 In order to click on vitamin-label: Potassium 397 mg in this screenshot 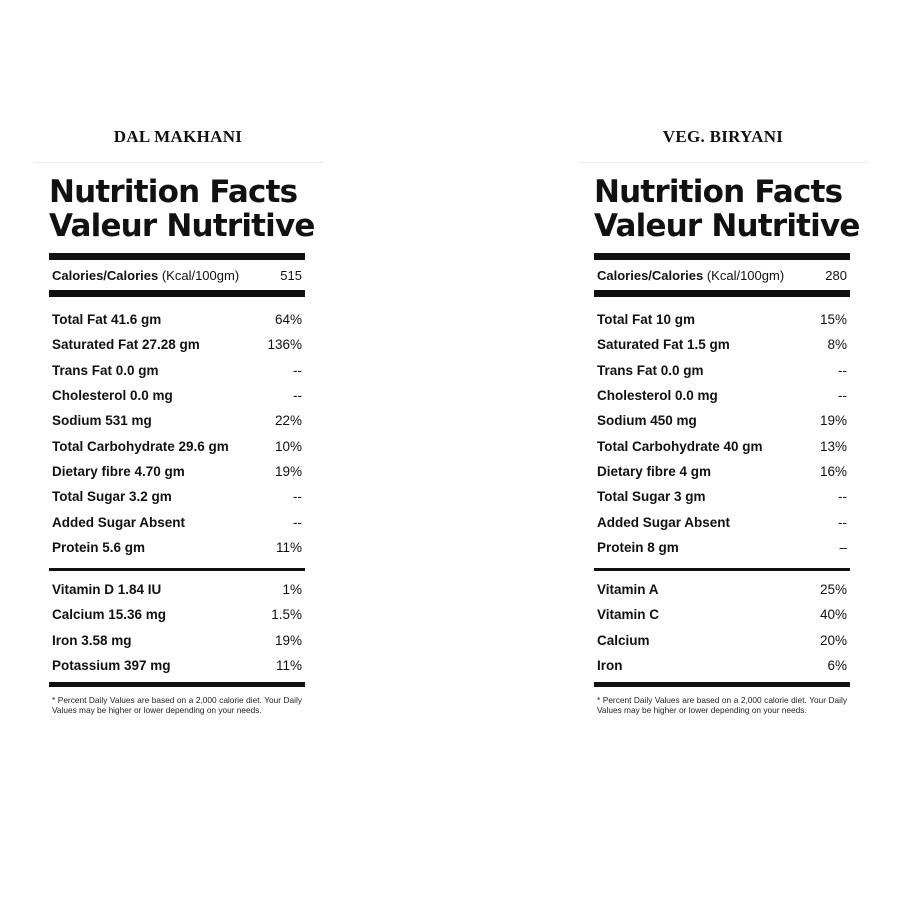, I will do `click(111, 665)`.